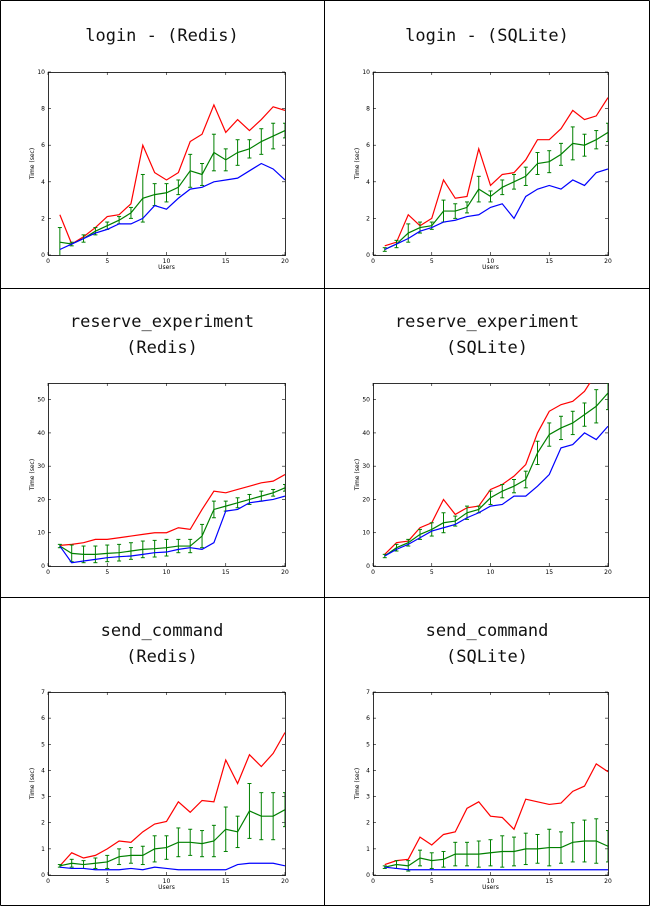  I want to click on plot-4: 0 5 10 15 20 0 1 2 3 4 5 6 7 Users Time (sec), so click(159, 790).